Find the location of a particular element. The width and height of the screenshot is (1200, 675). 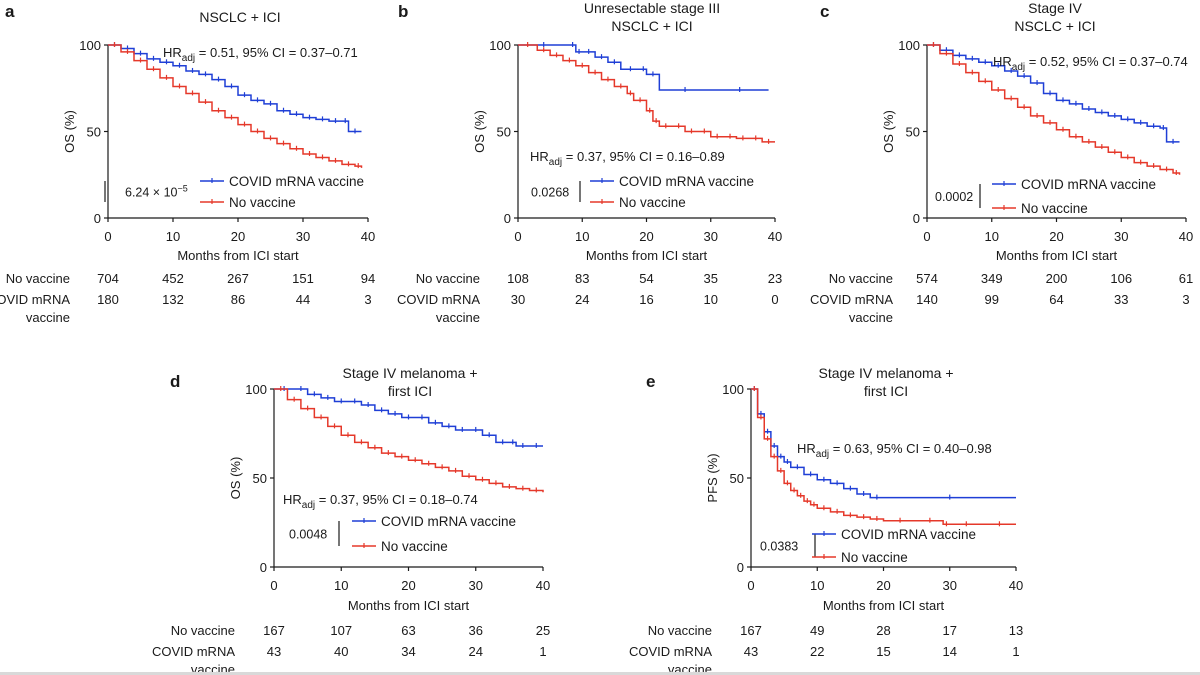

risk-value: 83 is located at coordinates (582, 278).